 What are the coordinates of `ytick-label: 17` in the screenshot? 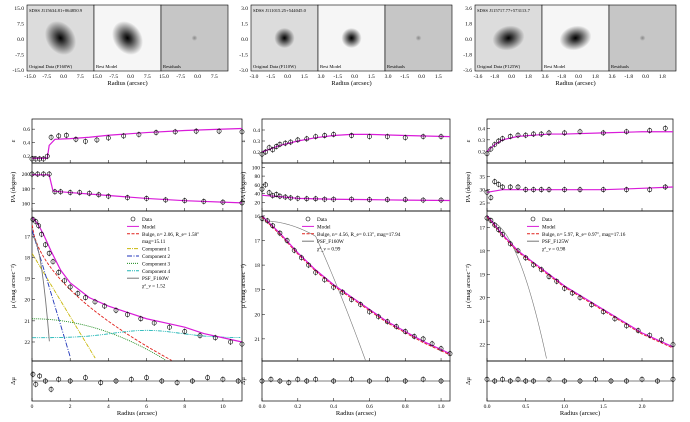 It's located at (483, 228).